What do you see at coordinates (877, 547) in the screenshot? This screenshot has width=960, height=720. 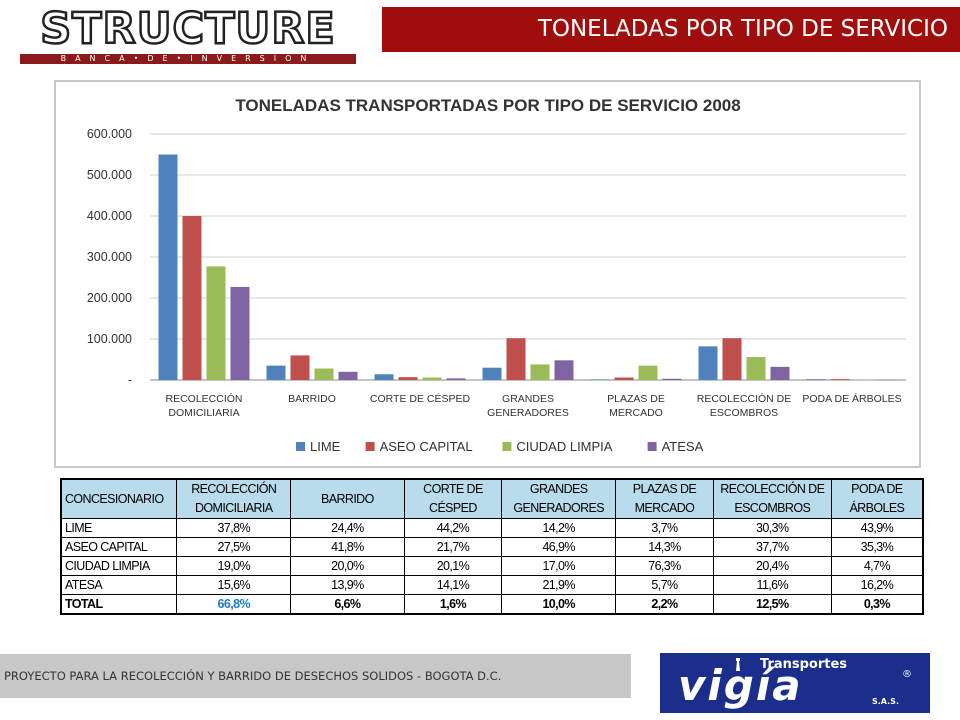 I see `table-cell: 35,3%` at bounding box center [877, 547].